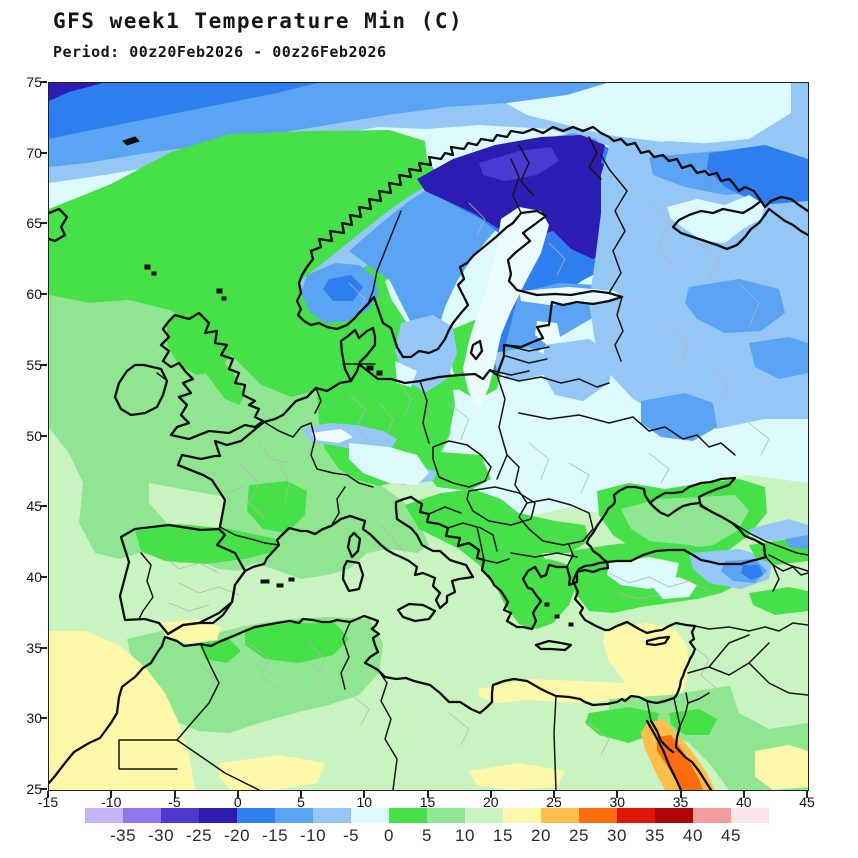 This screenshot has width=858, height=858. Describe the element at coordinates (313, 835) in the screenshot. I see `colorbar-tick-label: -10` at that location.